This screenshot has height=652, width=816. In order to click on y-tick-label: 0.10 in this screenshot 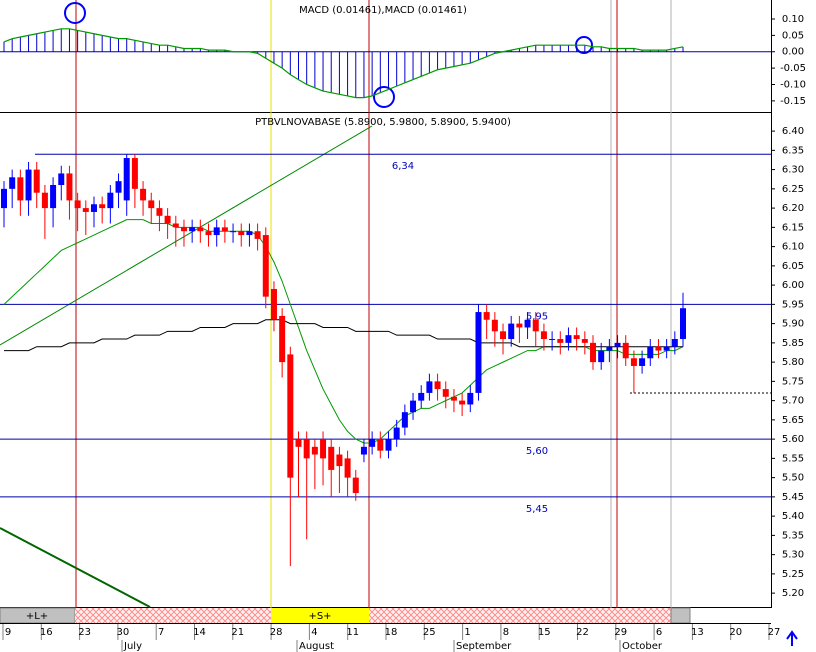, I will do `click(793, 19)`.